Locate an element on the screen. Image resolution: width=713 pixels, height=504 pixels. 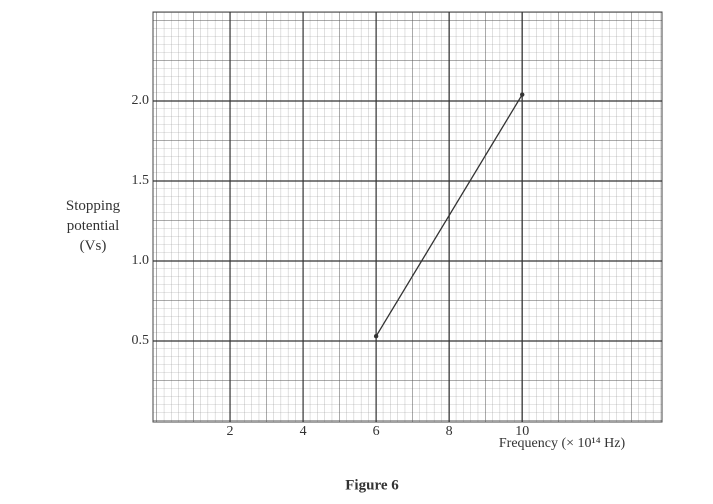
x-tick-label: 2 is located at coordinates (230, 431).